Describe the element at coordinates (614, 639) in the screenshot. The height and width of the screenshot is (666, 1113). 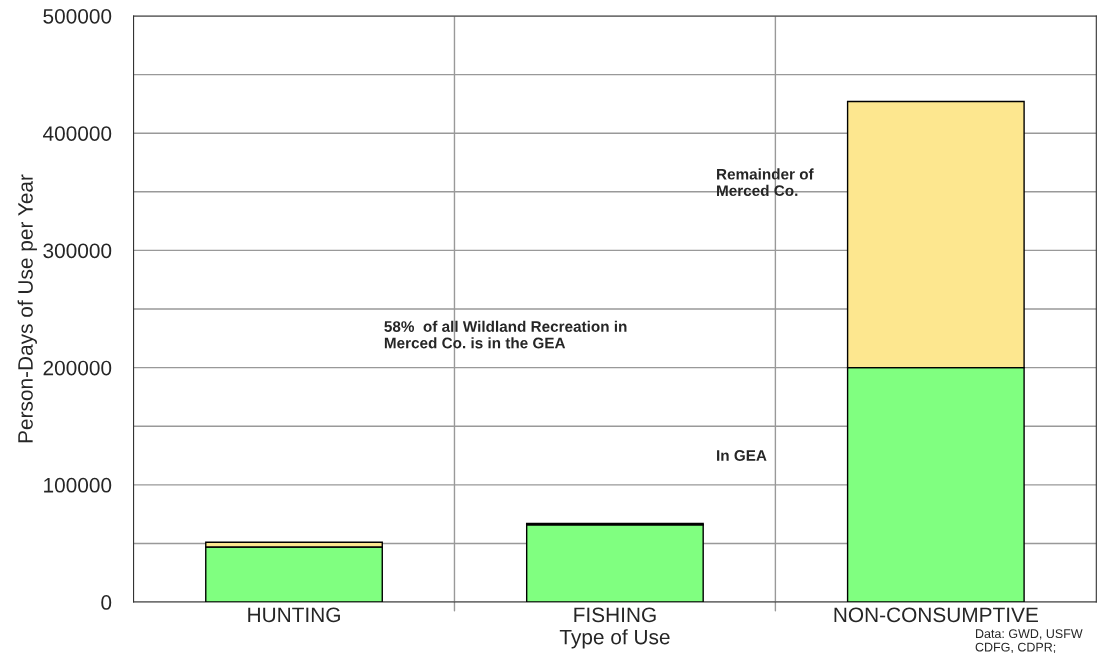
I see `x-axis-title: Type of Use` at that location.